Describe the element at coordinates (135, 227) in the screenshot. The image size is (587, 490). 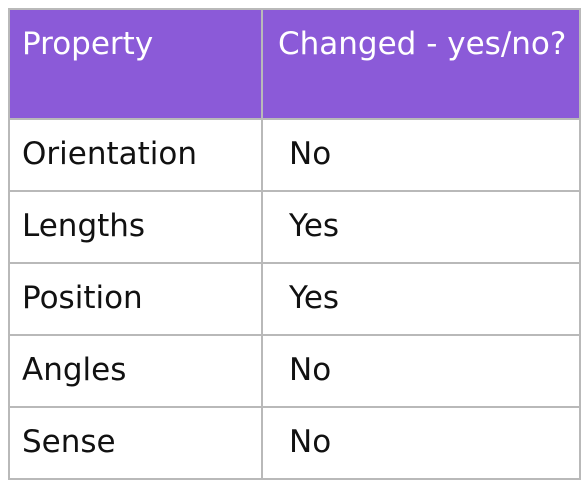
I see `property-cell: Lengths` at that location.